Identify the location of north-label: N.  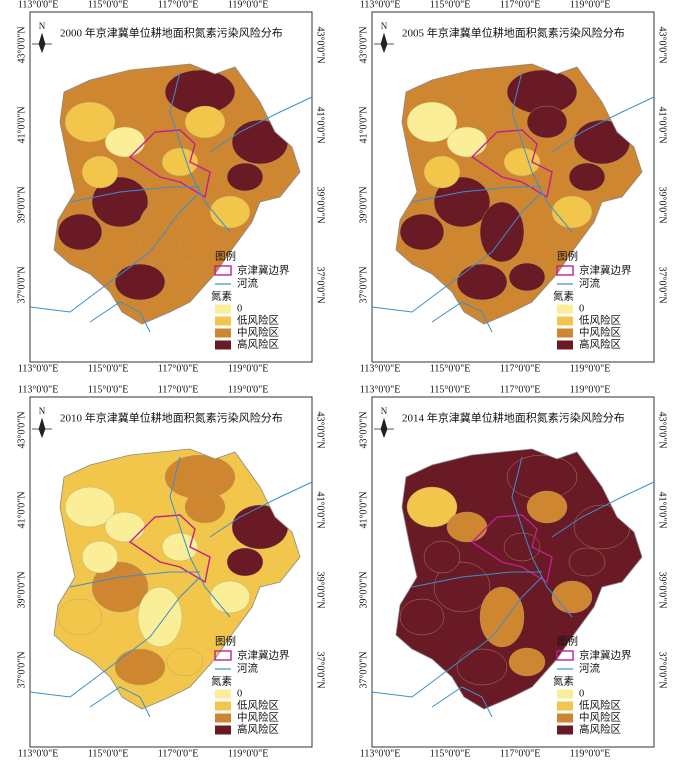
(42, 411).